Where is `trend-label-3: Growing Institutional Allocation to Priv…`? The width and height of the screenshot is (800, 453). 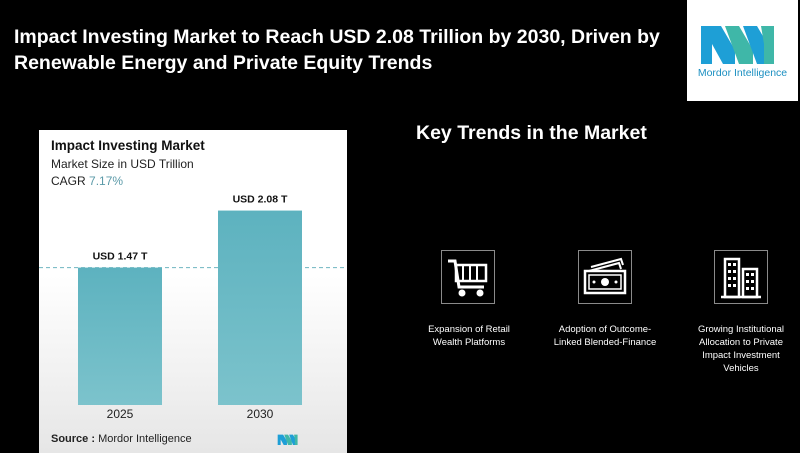 trend-label-3: Growing Institutional Allocation to Priv… is located at coordinates (741, 349).